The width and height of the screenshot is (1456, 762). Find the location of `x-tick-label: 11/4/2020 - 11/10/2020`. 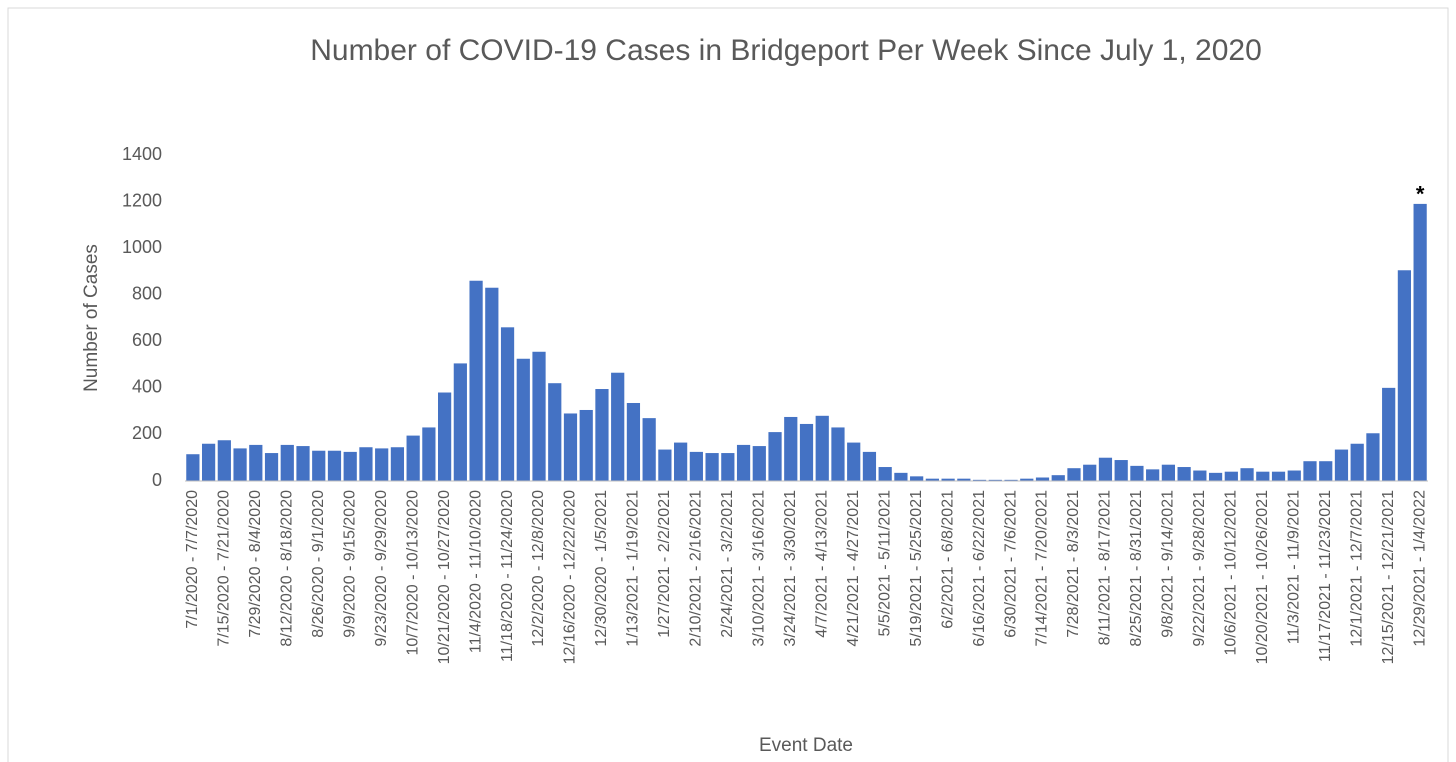

x-tick-label: 11/4/2020 - 11/10/2020 is located at coordinates (475, 571).